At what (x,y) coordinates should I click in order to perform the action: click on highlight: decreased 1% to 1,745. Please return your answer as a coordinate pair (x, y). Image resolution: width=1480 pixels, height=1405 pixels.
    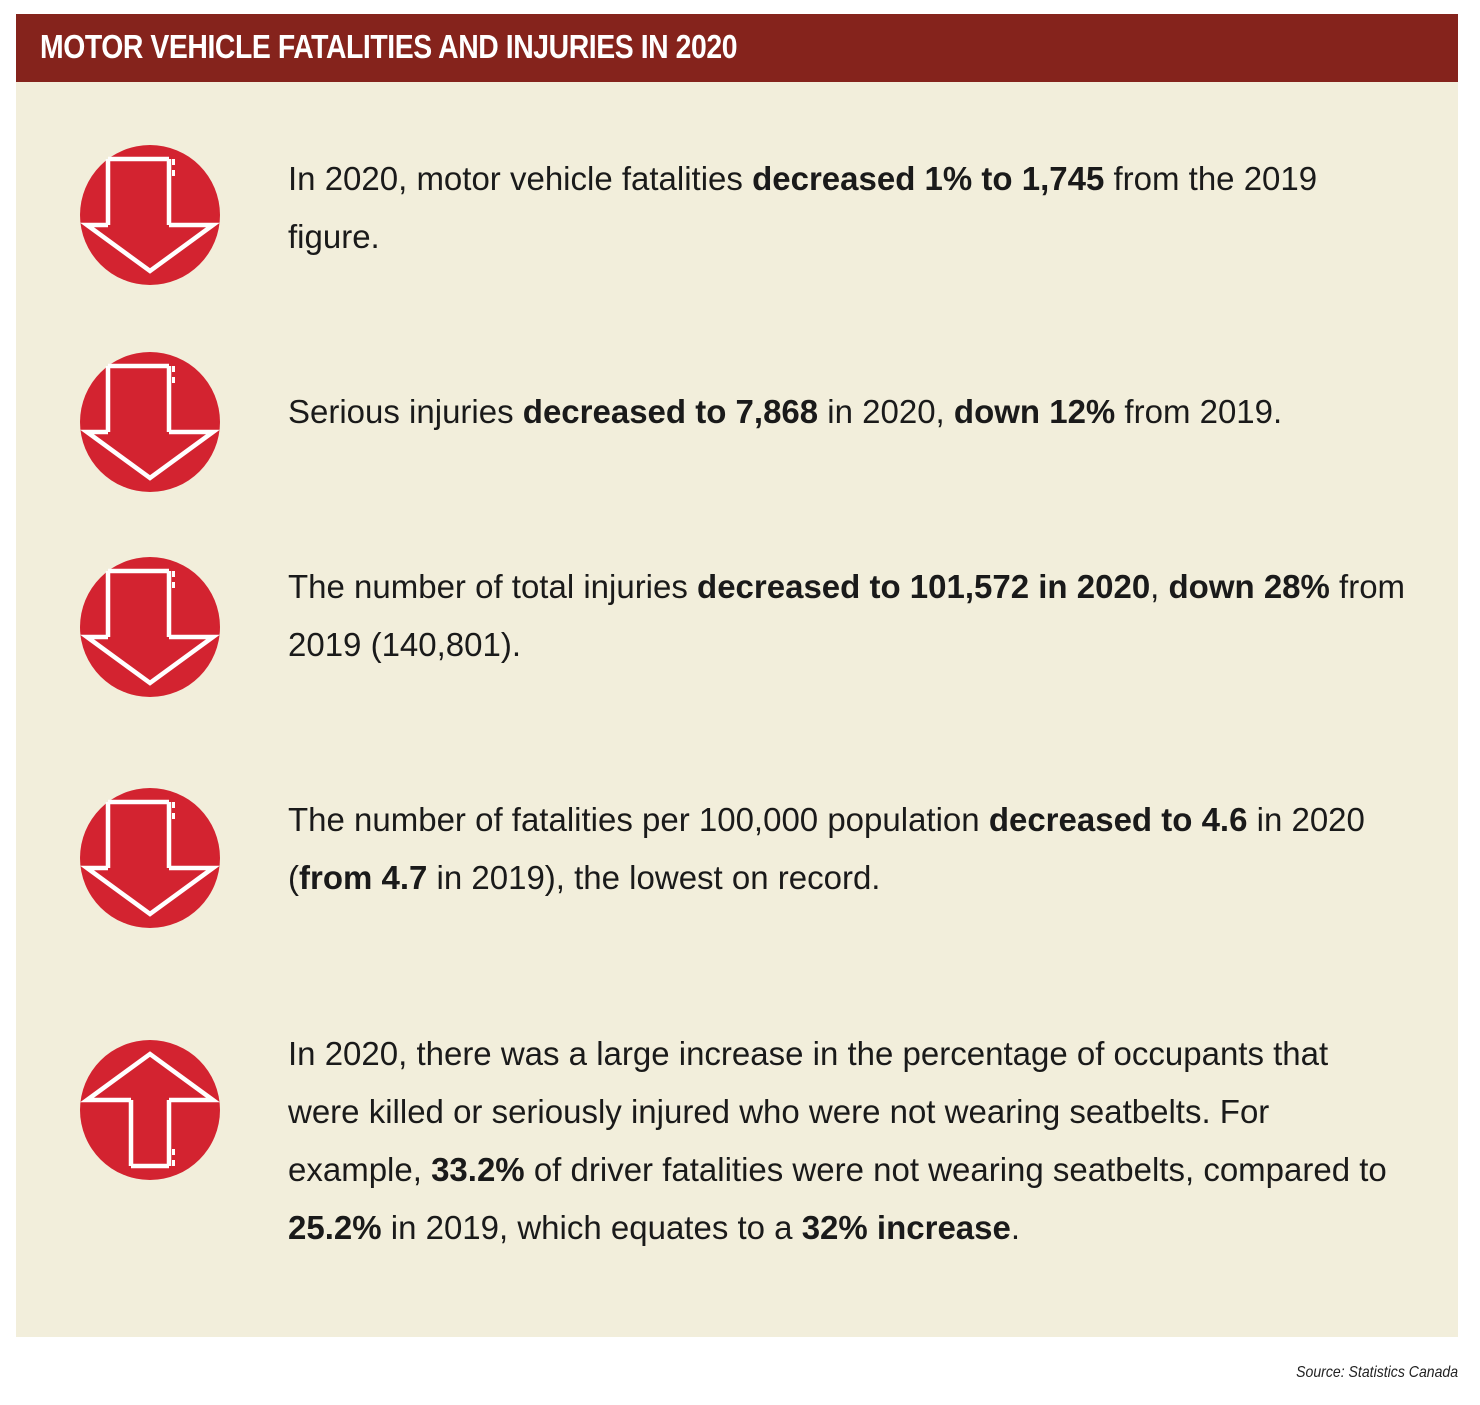
    Looking at the image, I should click on (928, 178).